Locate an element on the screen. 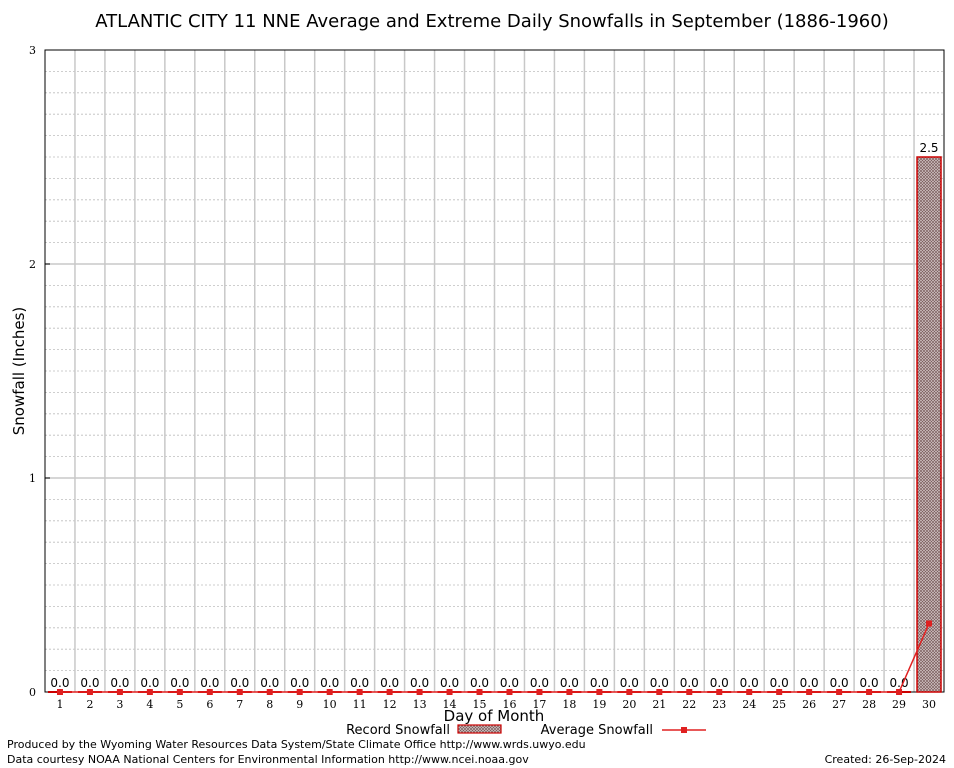  record-data-label: 2.5 is located at coordinates (928, 148).